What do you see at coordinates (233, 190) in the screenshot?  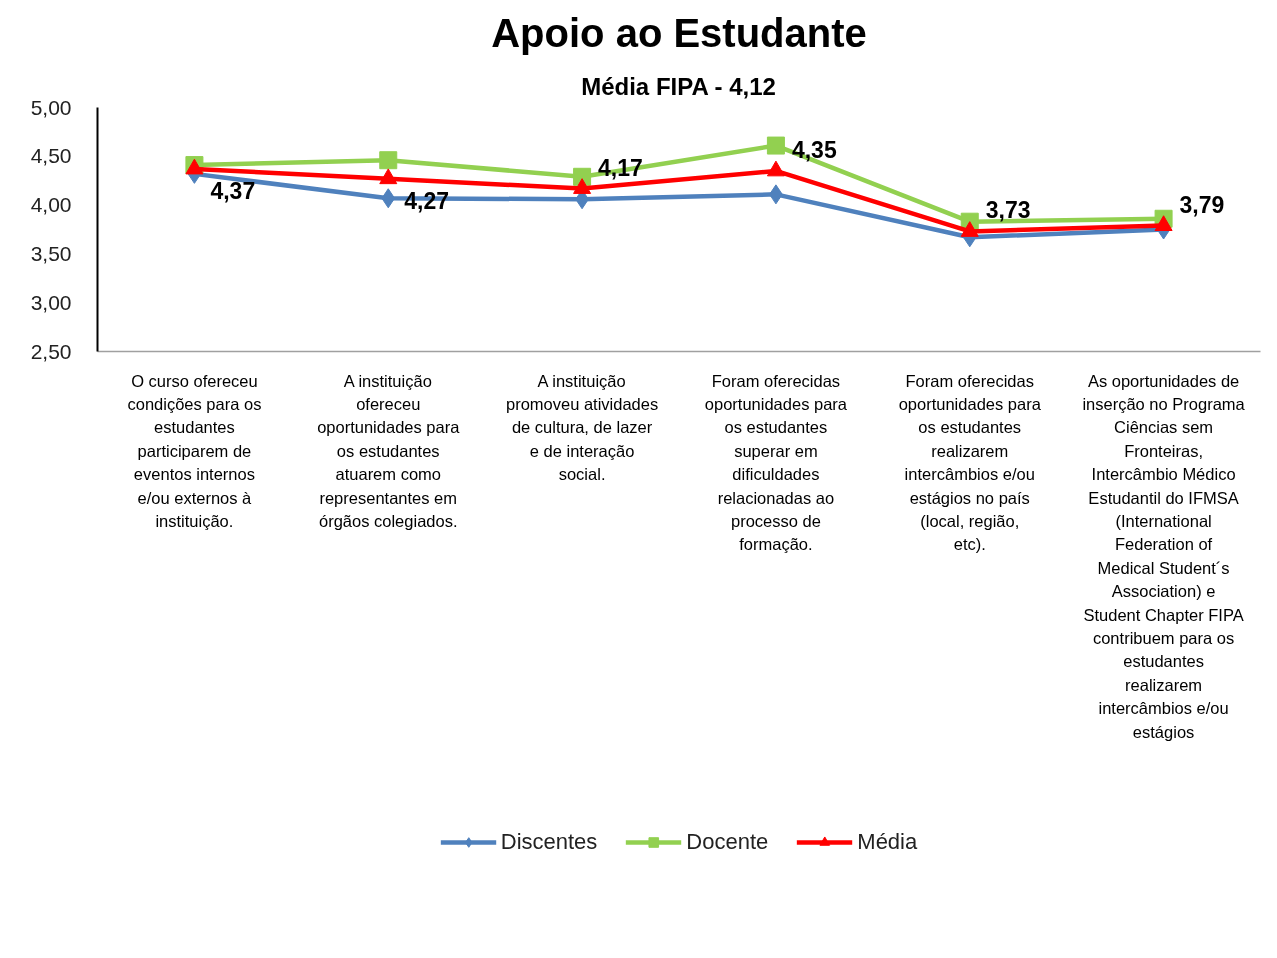 I see `data-label: 4,37` at bounding box center [233, 190].